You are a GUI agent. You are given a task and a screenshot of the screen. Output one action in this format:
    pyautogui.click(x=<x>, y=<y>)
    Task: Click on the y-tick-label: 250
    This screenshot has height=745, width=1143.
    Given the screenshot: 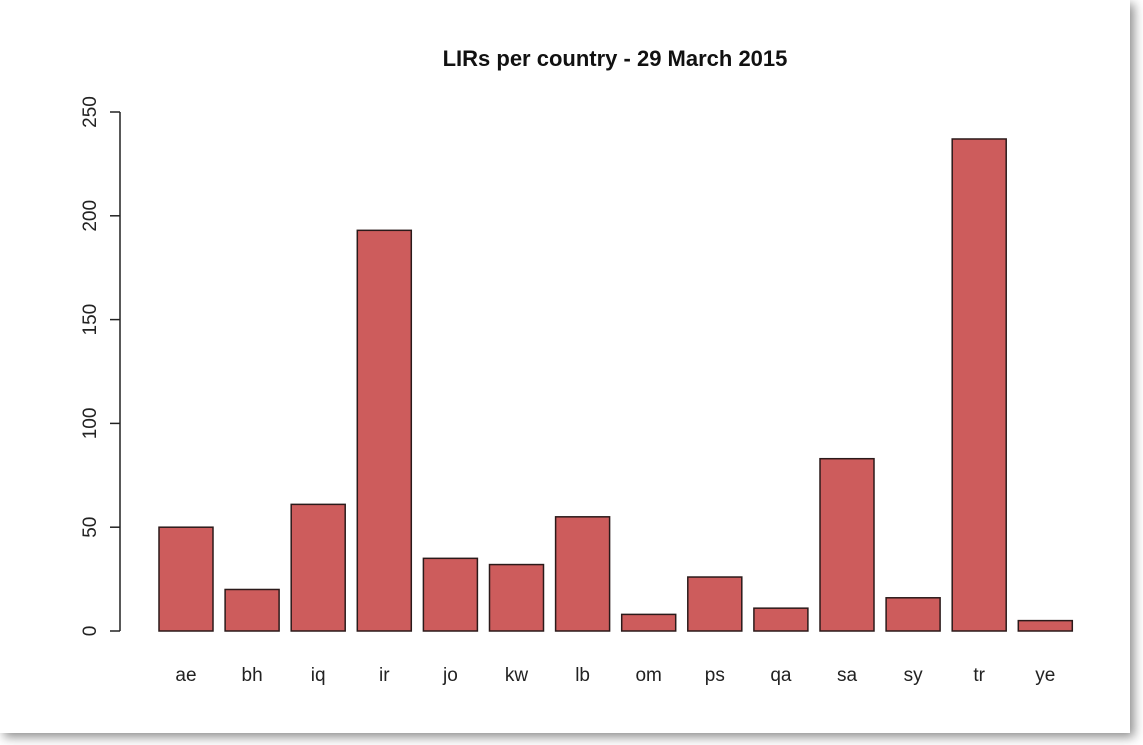 What is the action you would take?
    pyautogui.click(x=90, y=112)
    